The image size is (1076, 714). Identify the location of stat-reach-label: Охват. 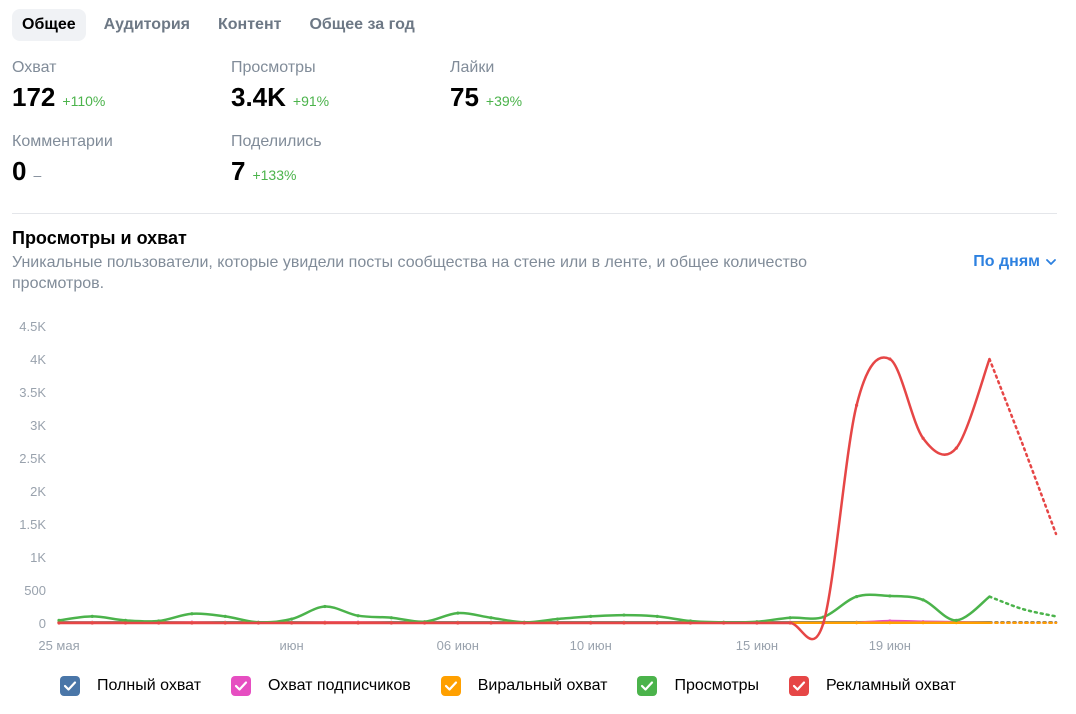
(34, 67).